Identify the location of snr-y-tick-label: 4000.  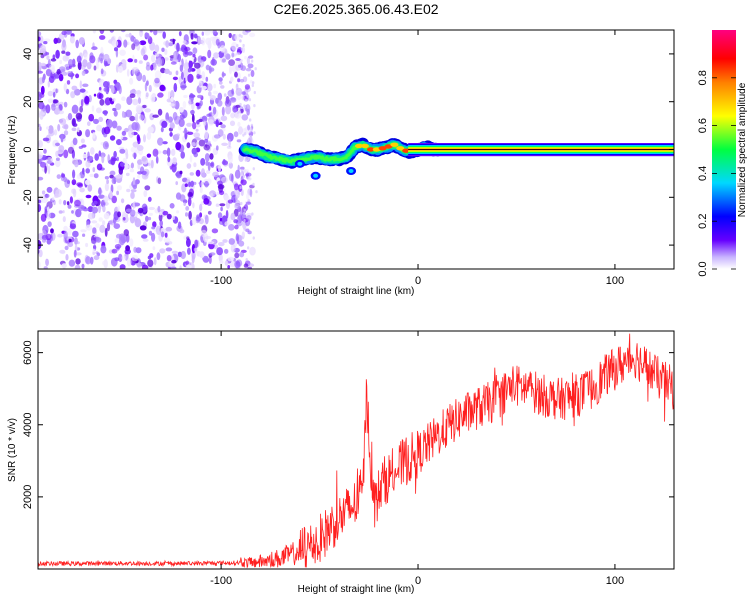
(28, 425).